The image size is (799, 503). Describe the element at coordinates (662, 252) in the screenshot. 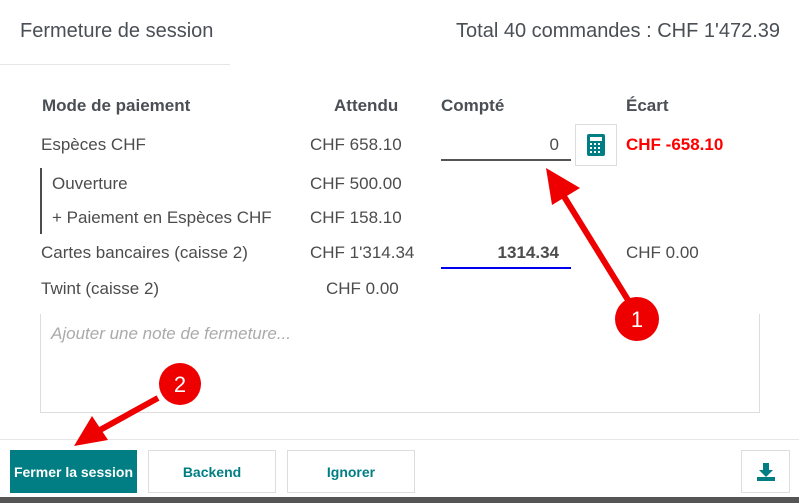

I see `difference: CHF 0.00` at that location.